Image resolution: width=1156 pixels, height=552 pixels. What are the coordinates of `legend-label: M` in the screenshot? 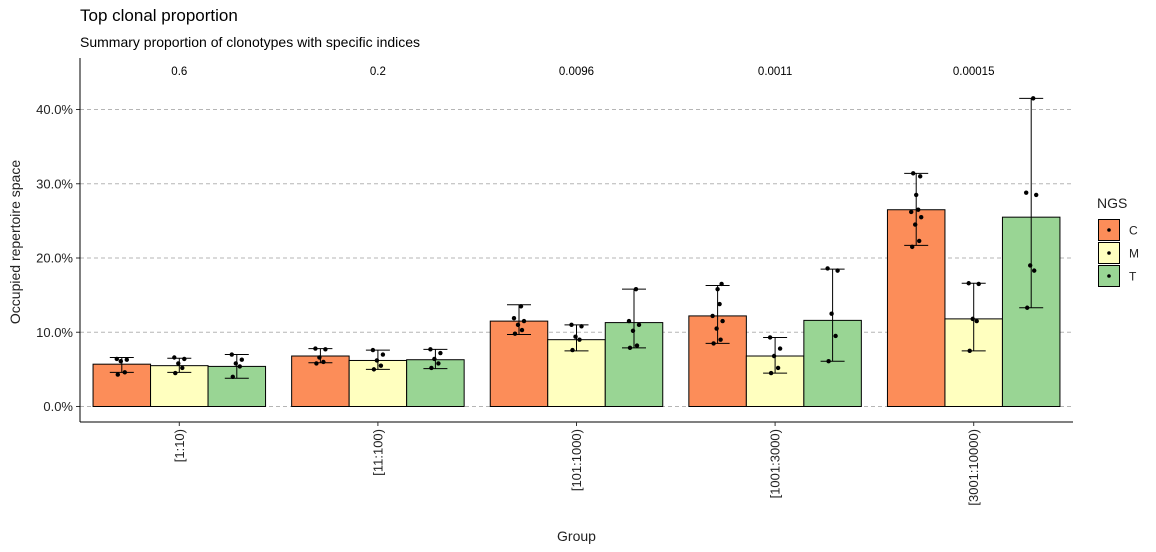 It's located at (1134, 254).